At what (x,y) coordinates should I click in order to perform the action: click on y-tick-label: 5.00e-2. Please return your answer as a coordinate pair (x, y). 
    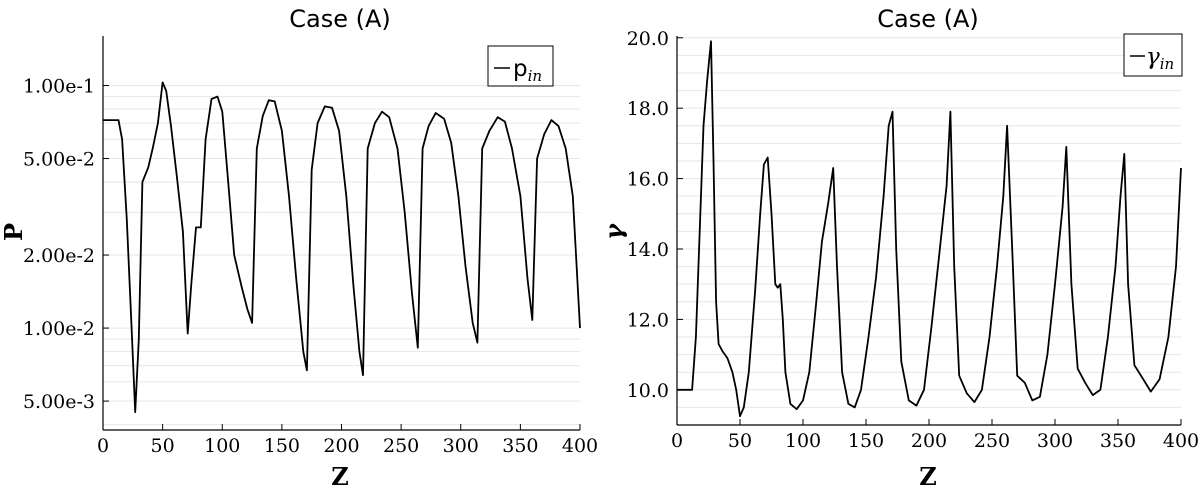
    Looking at the image, I should click on (59, 160).